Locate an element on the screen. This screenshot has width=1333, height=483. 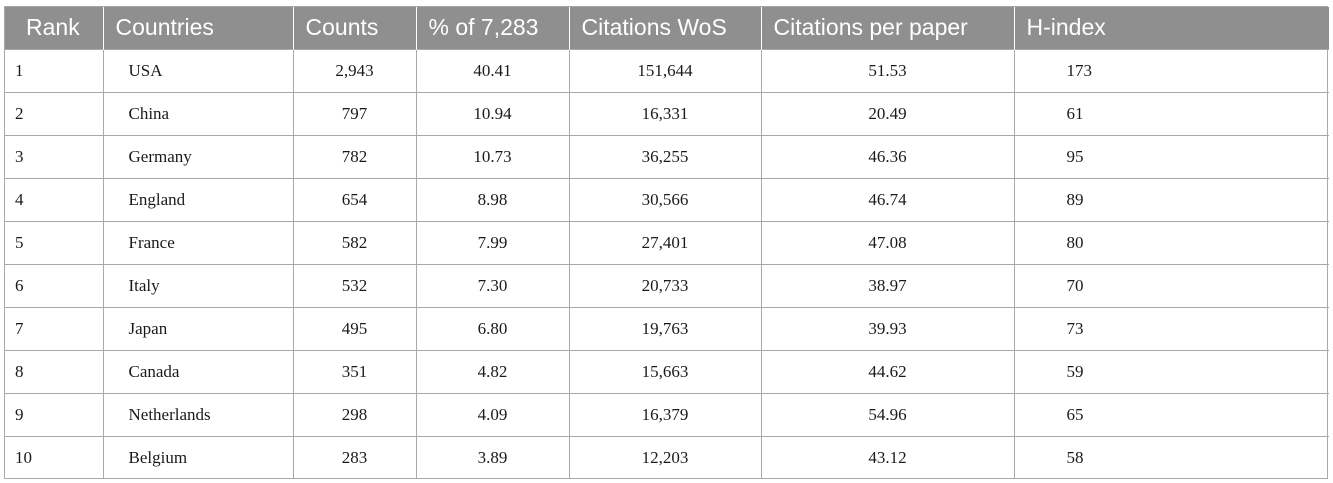
cell-citations-per-paper: 46.74 is located at coordinates (887, 199).